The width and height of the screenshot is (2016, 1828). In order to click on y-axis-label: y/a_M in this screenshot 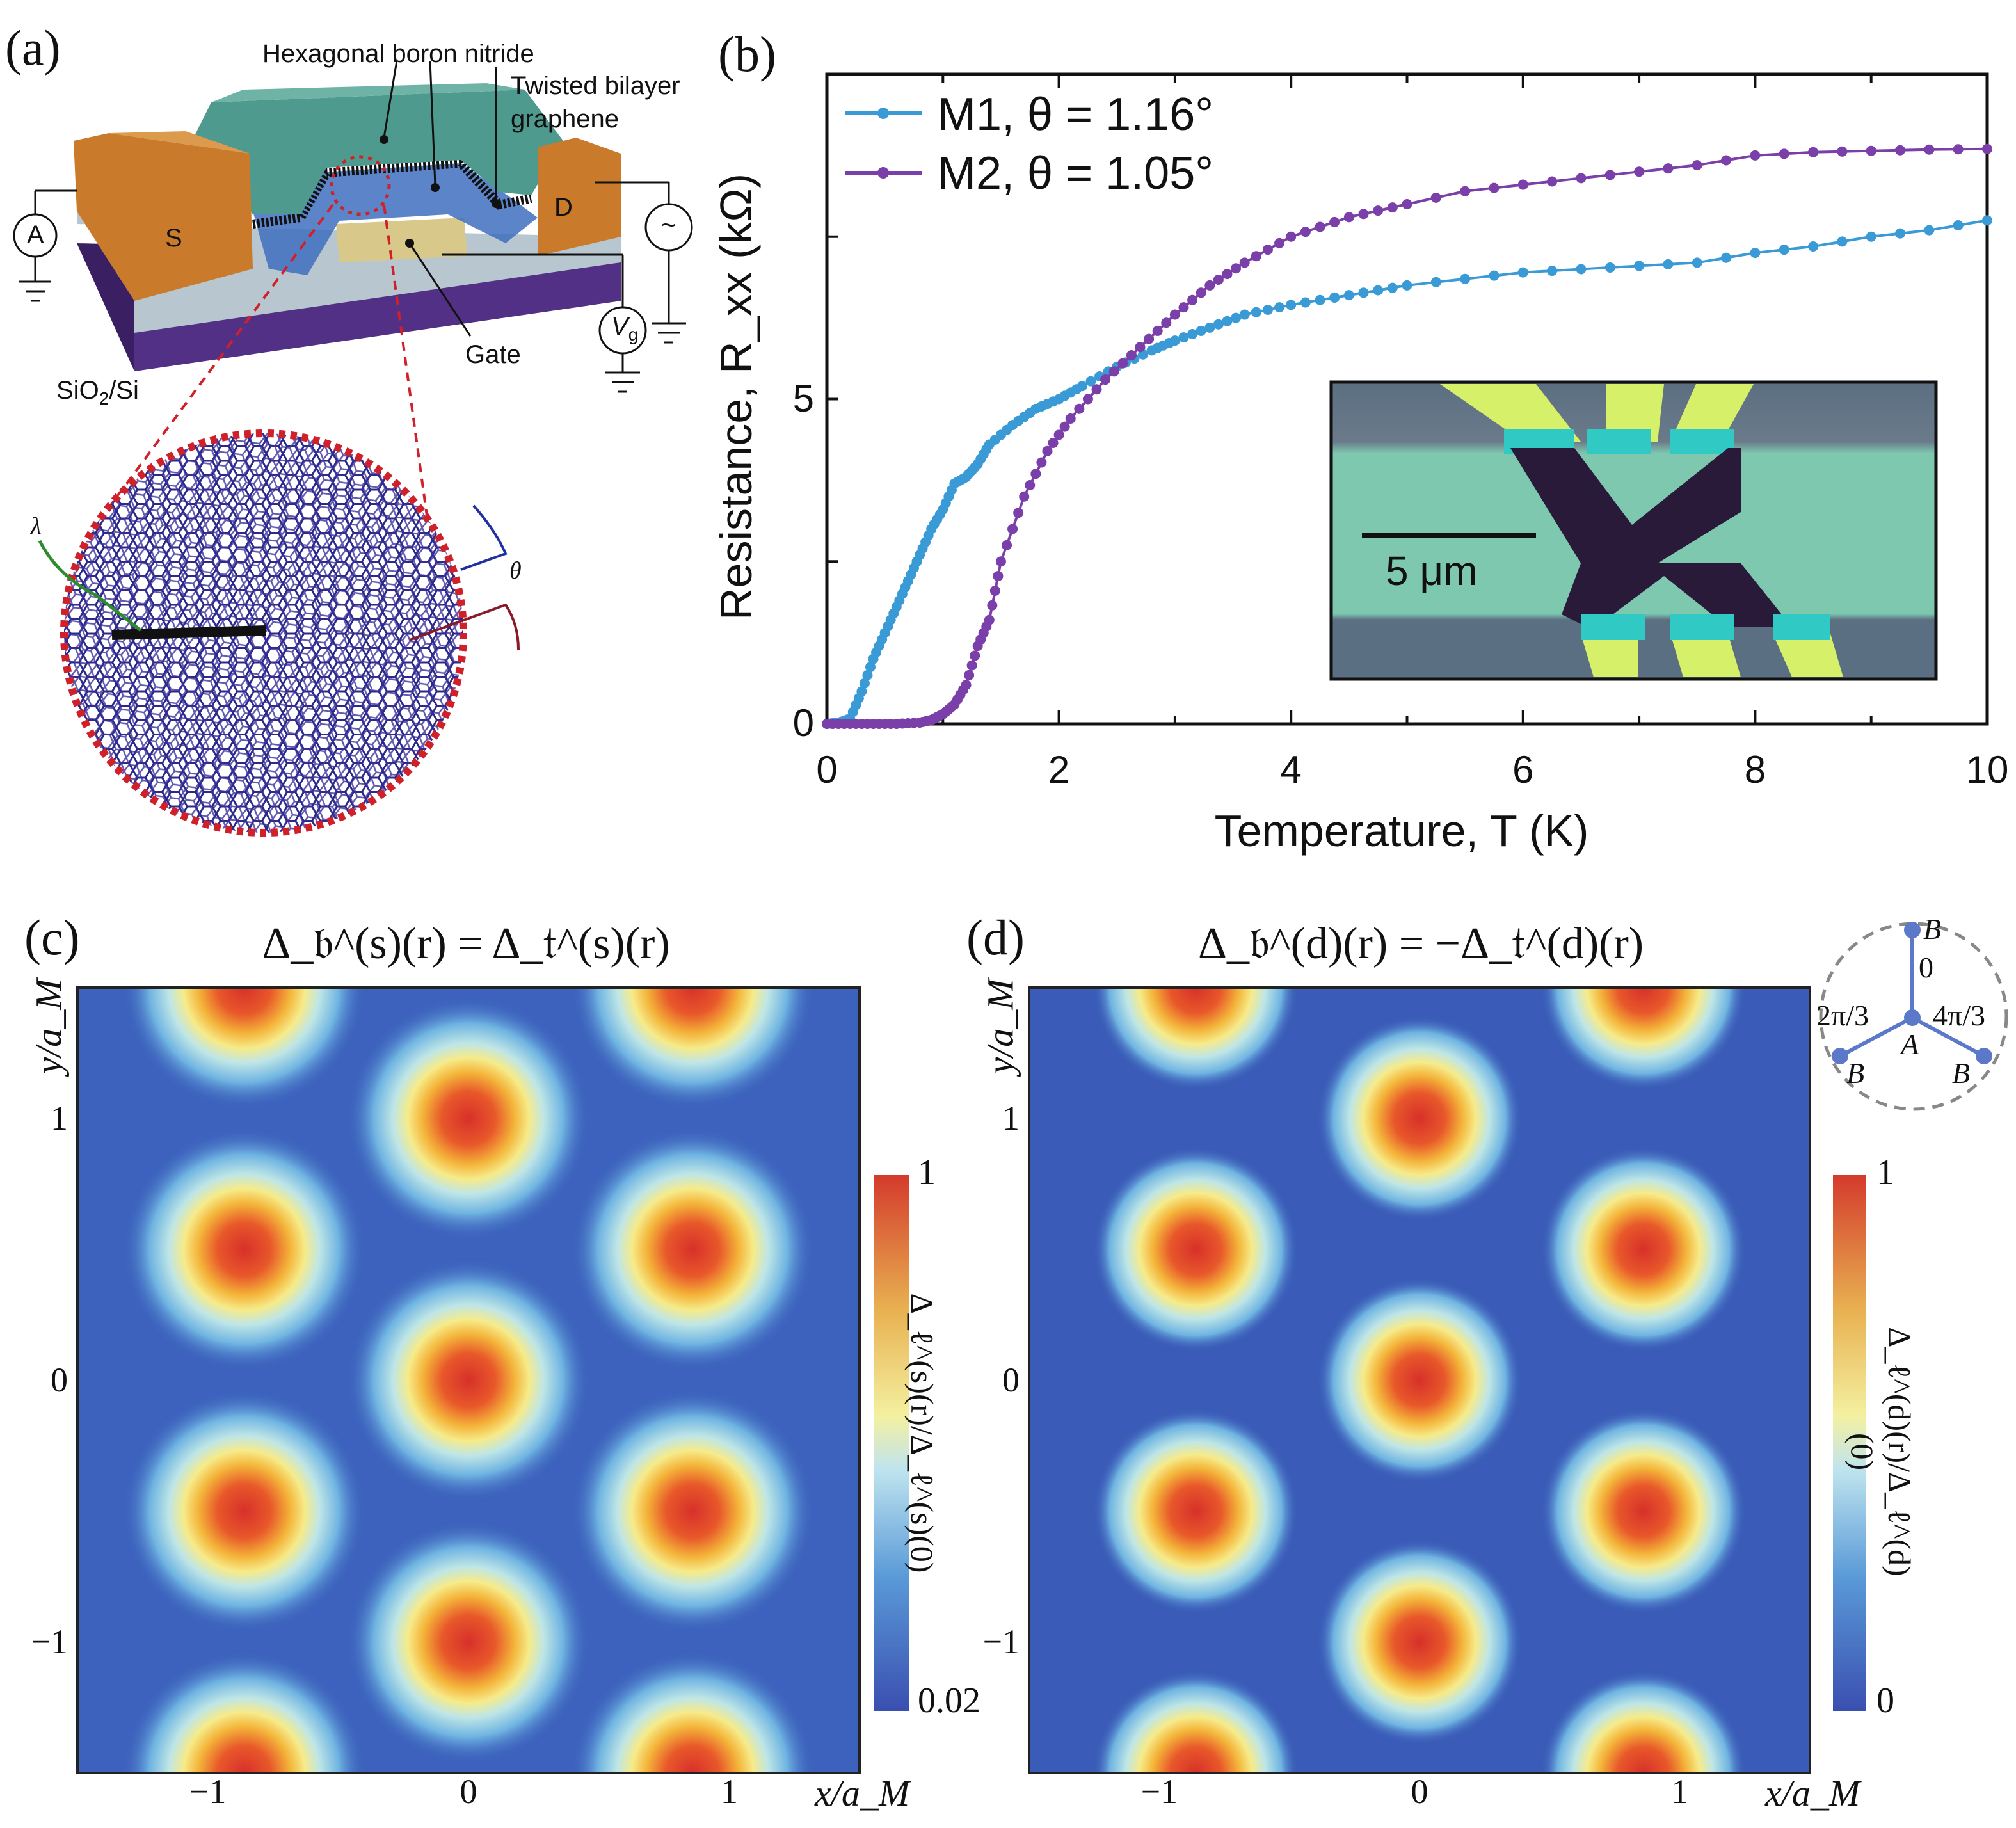, I will do `click(49, 1026)`.